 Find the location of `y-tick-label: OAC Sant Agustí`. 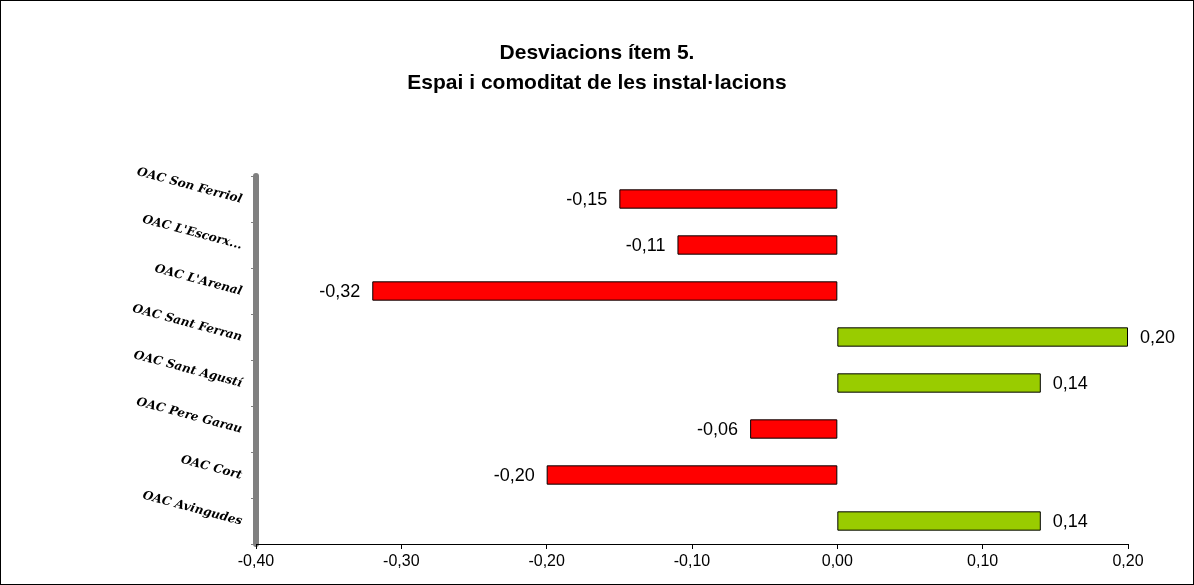

y-tick-label: OAC Sant Agustí is located at coordinates (189, 369).